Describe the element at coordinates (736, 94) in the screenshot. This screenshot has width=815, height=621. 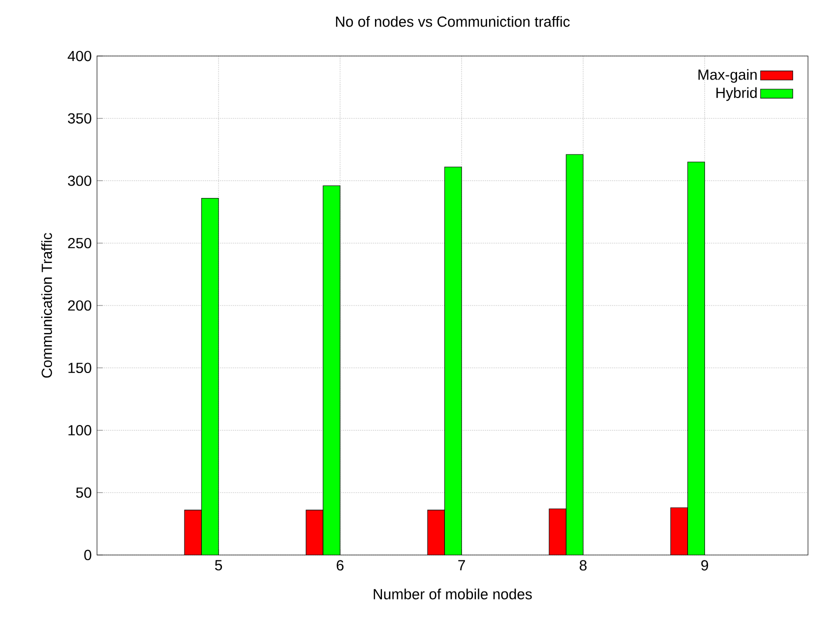
I see `legend-label: Hybrid` at that location.